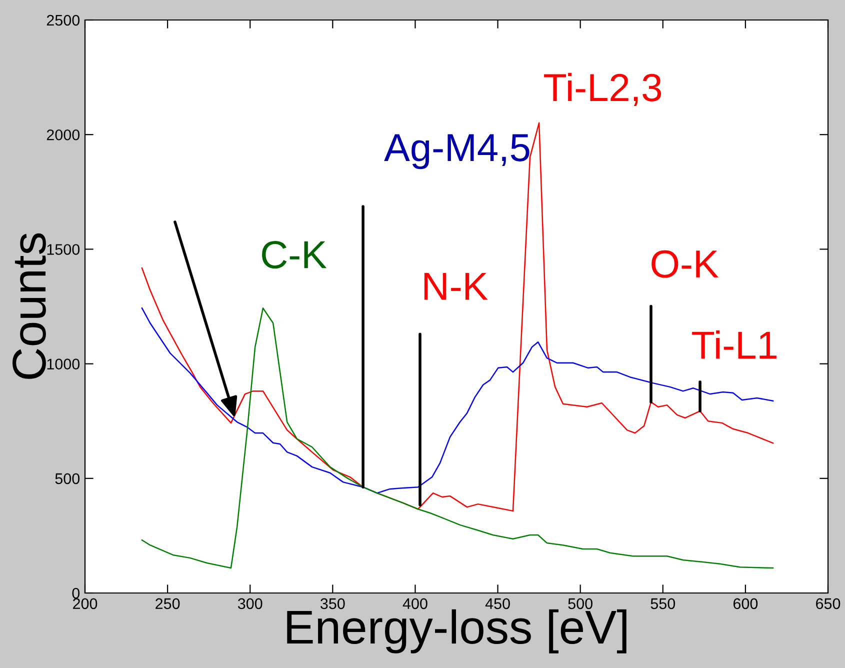  What do you see at coordinates (332, 604) in the screenshot?
I see `x-tick-label: 350` at bounding box center [332, 604].